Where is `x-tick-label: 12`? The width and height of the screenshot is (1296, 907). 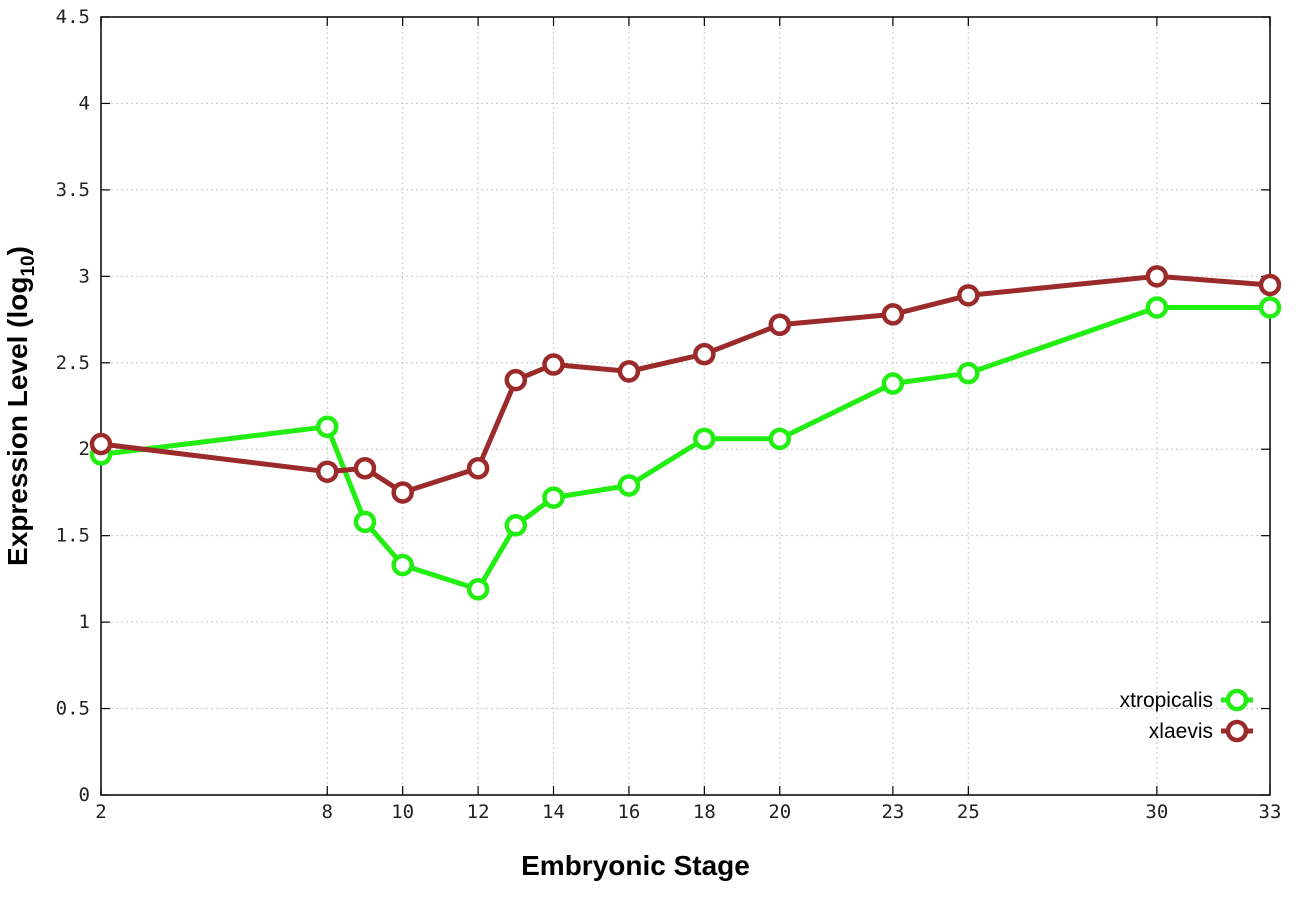 x-tick-label: 12 is located at coordinates (478, 812).